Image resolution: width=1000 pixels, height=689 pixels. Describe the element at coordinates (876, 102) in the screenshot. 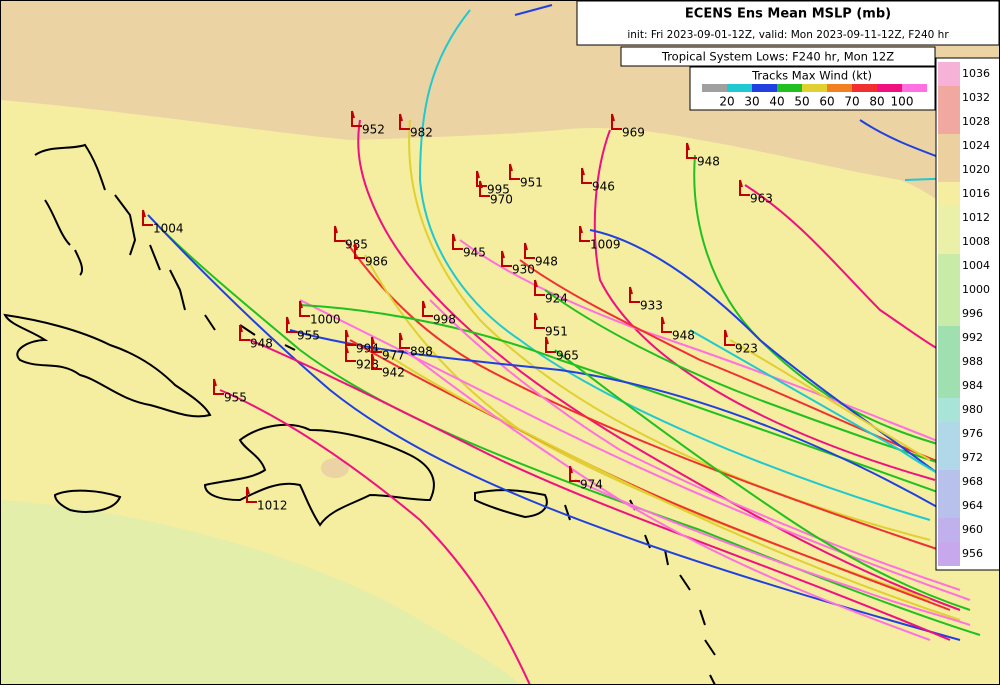

I see `legend-label: 80` at that location.